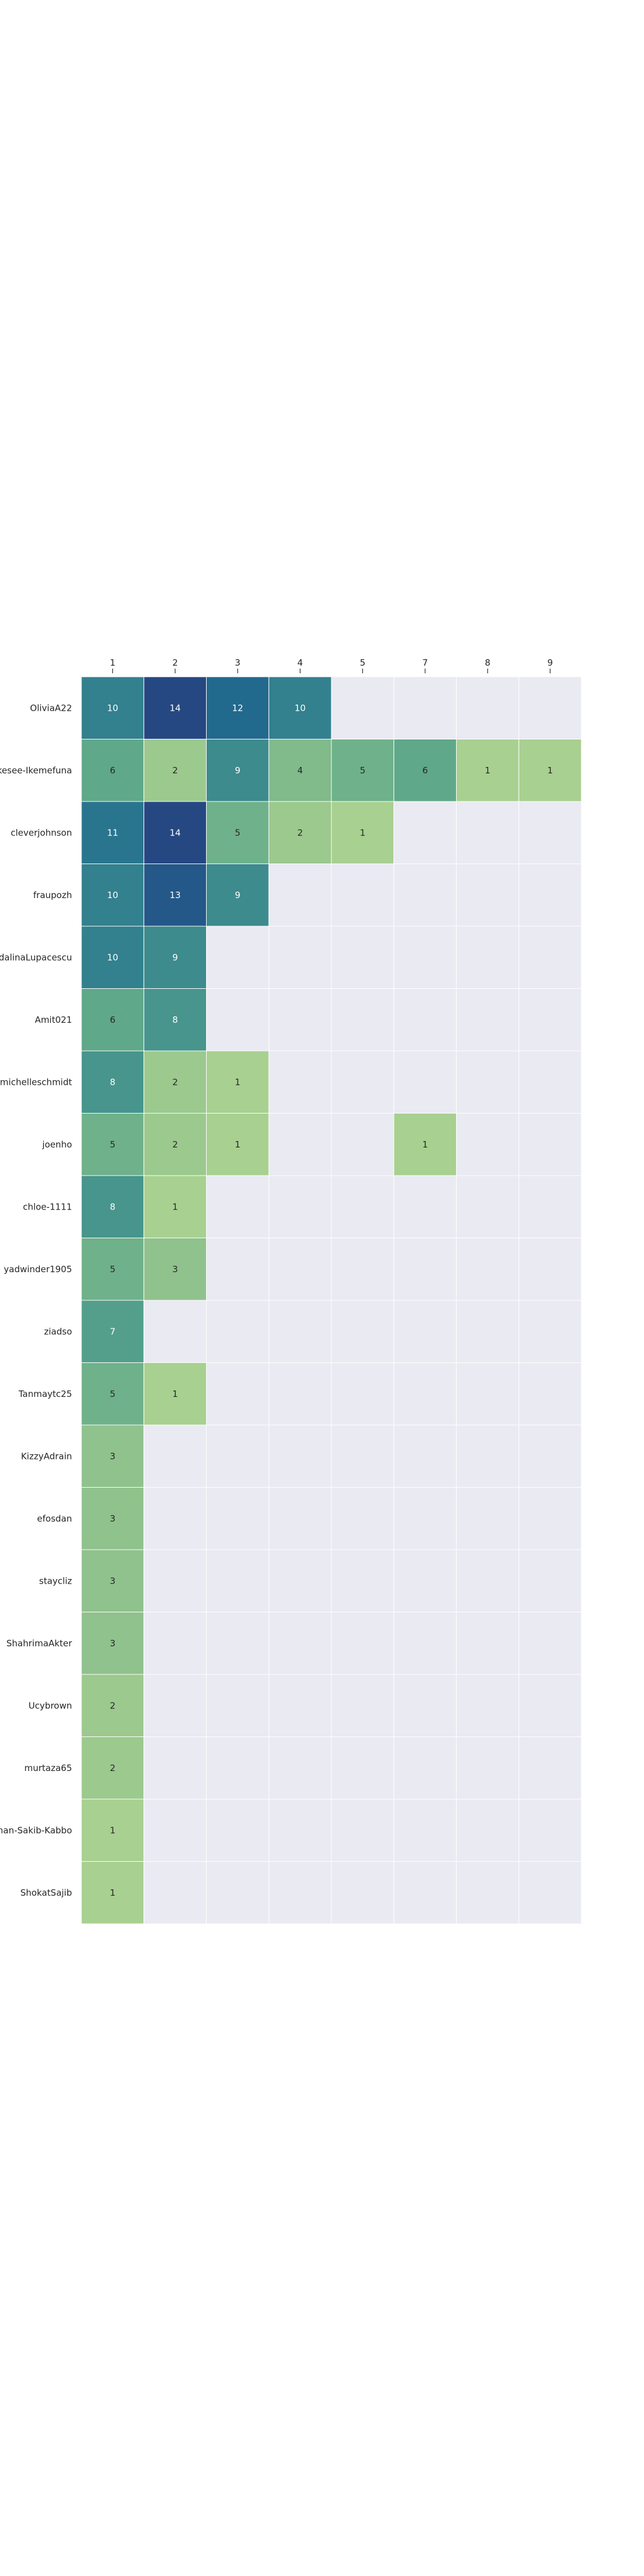 This screenshot has height=2576, width=644. Describe the element at coordinates (46, 1456) in the screenshot. I see `y-tick-label: KizzyAdrain` at that location.